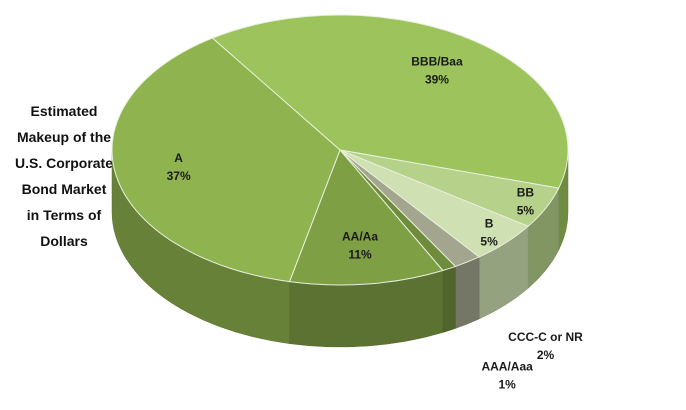 This screenshot has width=686, height=410. What do you see at coordinates (526, 192) in the screenshot?
I see `slice-label: BB` at bounding box center [526, 192].